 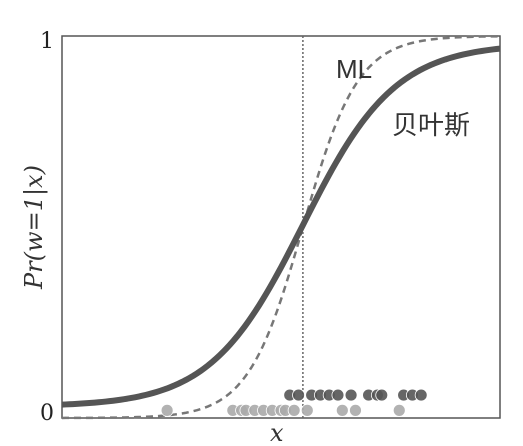 What do you see at coordinates (354, 69) in the screenshot?
I see `series-label-ml: ML` at bounding box center [354, 69].